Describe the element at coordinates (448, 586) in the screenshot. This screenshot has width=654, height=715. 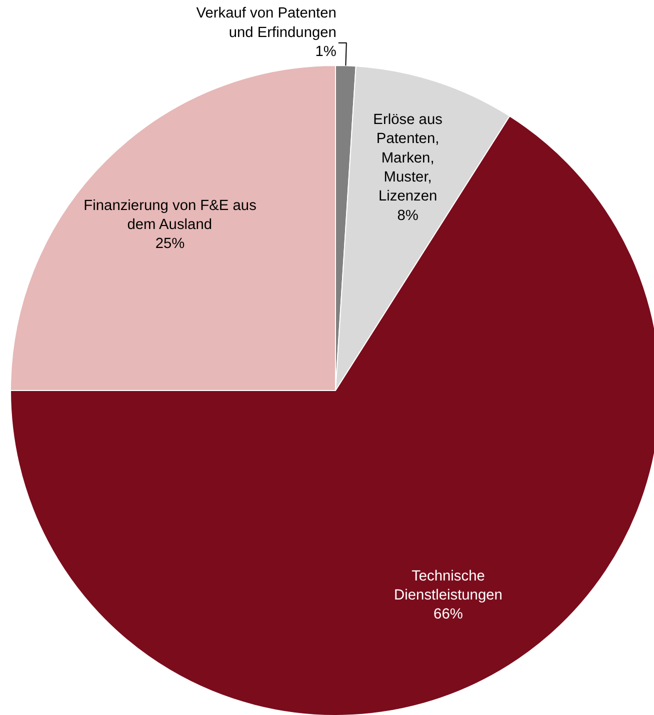
I see `slice-label: Technische Dienstleistungen` at that location.